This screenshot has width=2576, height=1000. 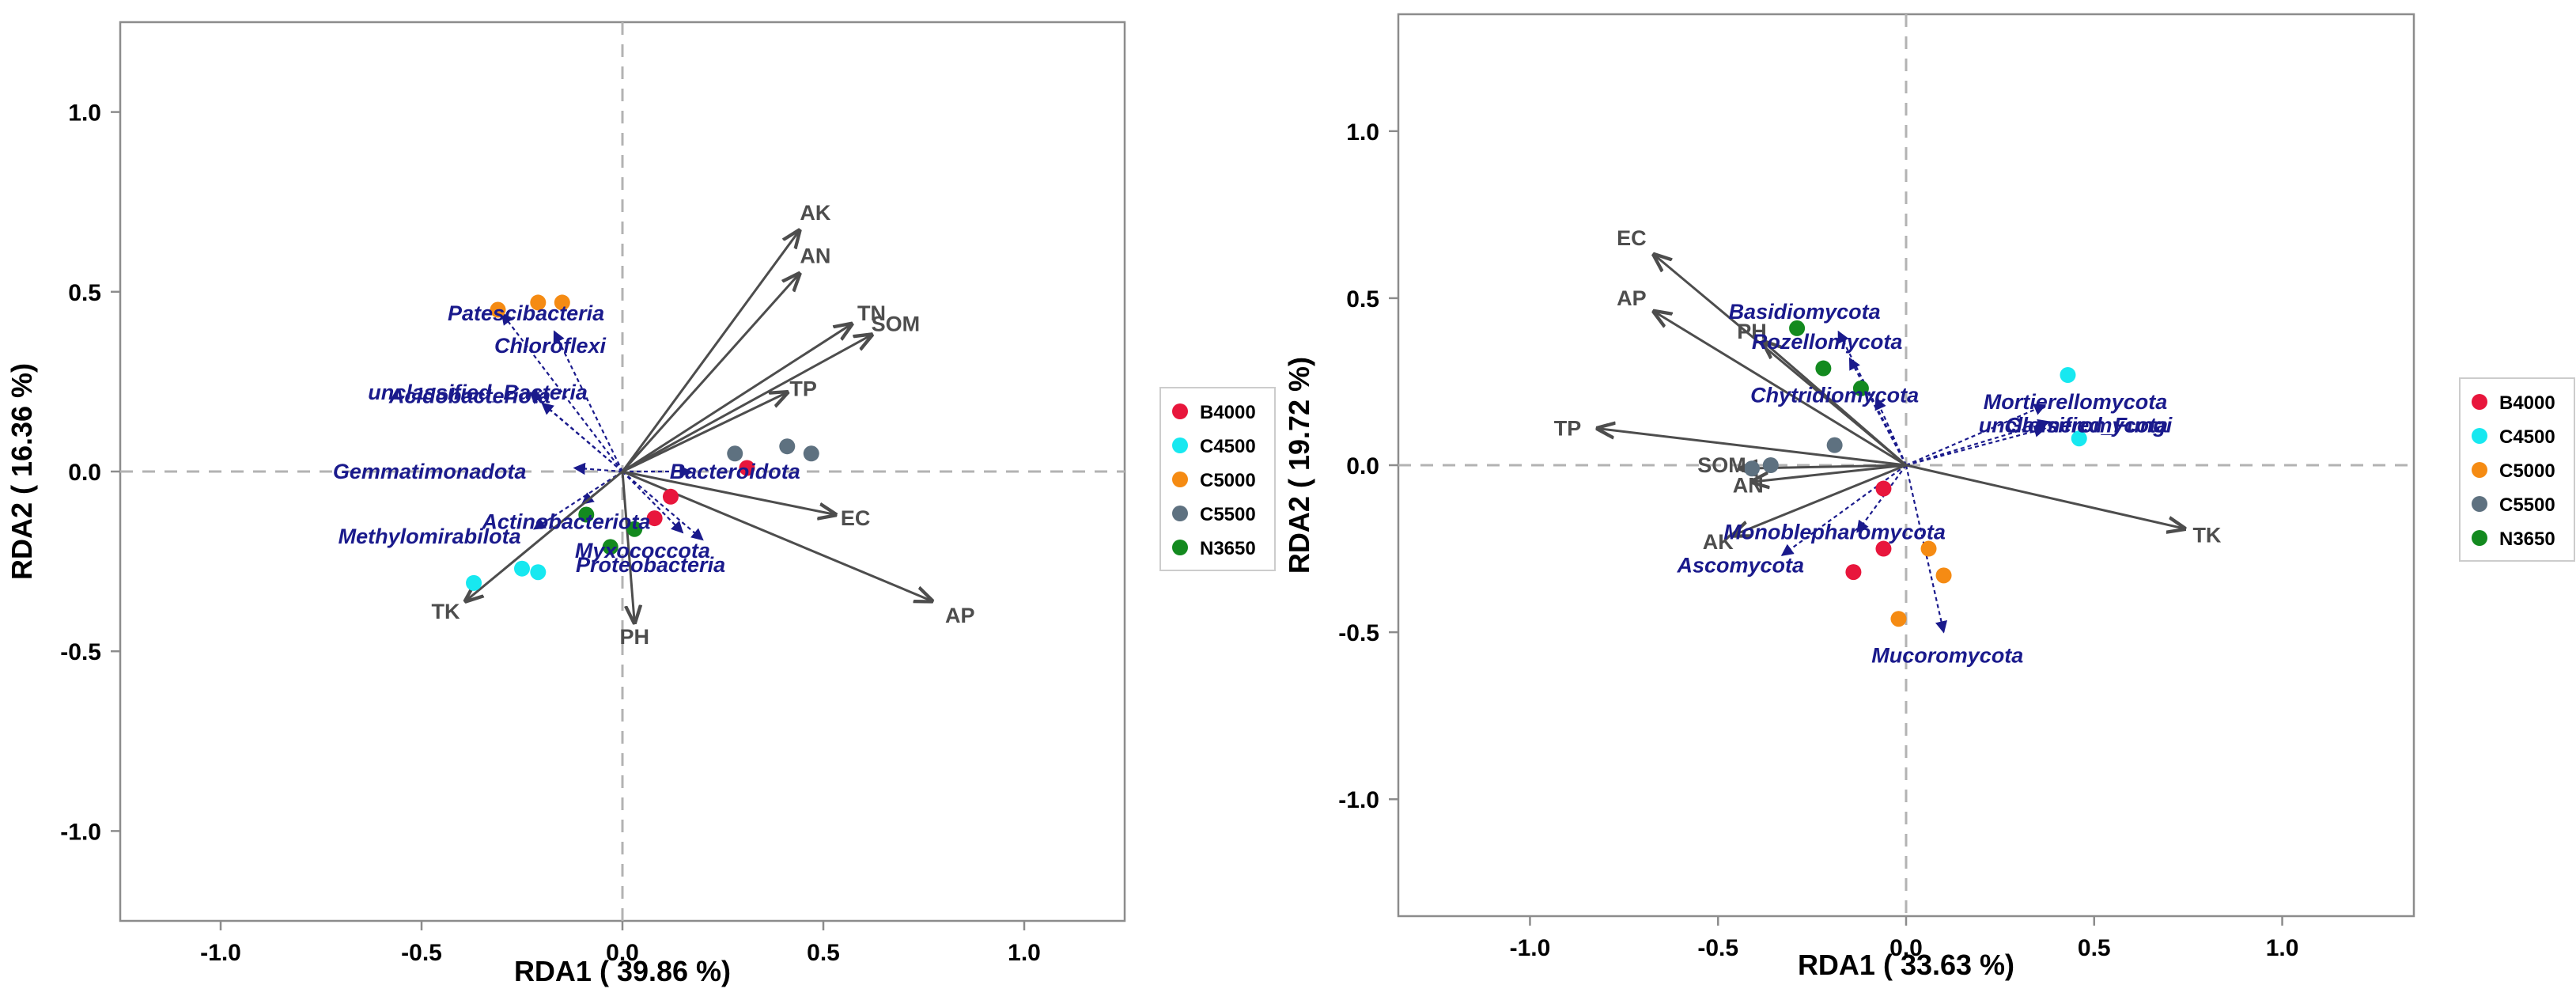 What do you see at coordinates (960, 615) in the screenshot?
I see `env-arrow-label: AP` at bounding box center [960, 615].